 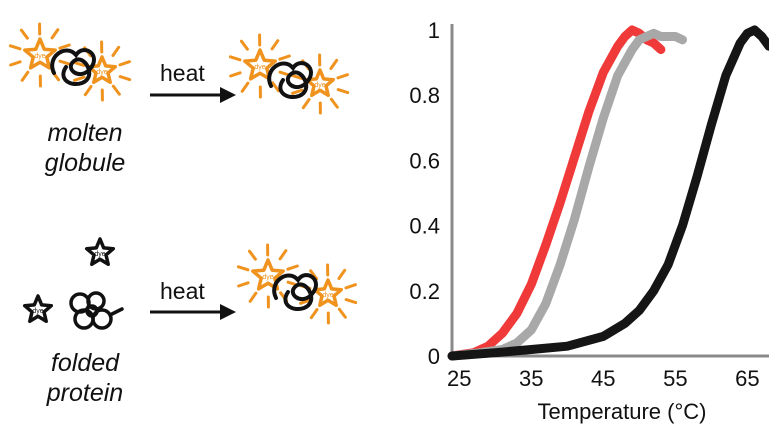 I want to click on x-tick-label: 35, so click(x=531, y=378).